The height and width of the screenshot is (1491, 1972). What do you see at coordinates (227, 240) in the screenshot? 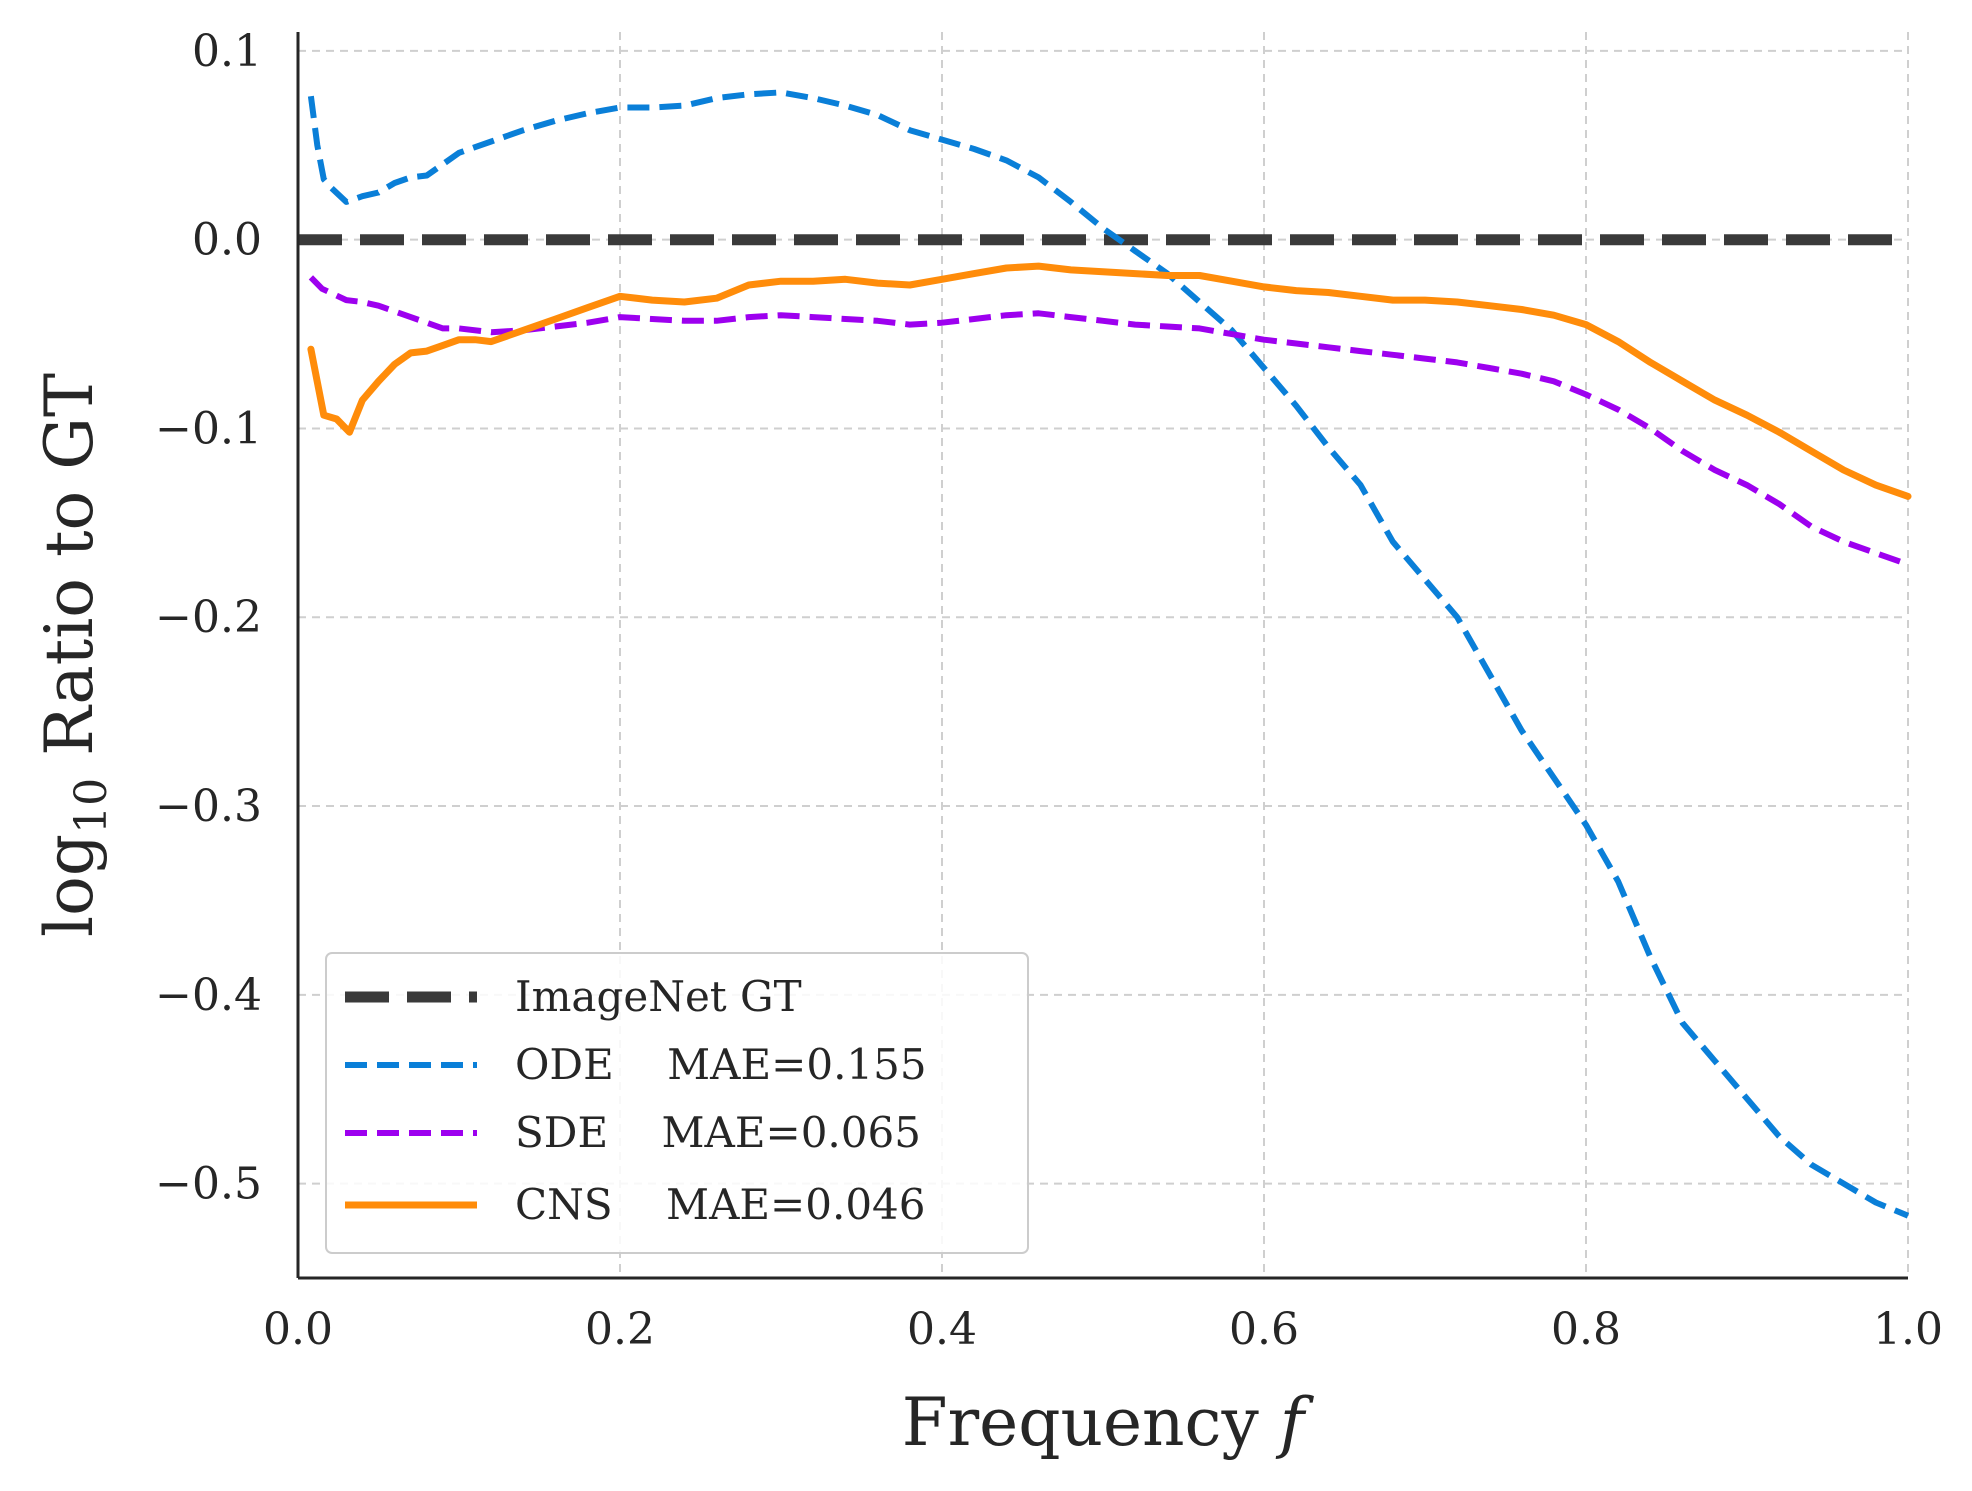
I see `y-tick-label-1: 0.0` at bounding box center [227, 240].